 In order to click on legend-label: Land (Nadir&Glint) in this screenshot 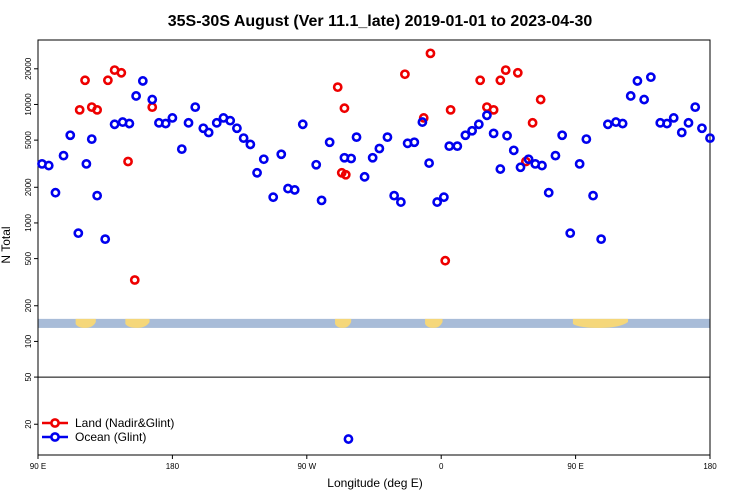, I will do `click(124, 423)`.